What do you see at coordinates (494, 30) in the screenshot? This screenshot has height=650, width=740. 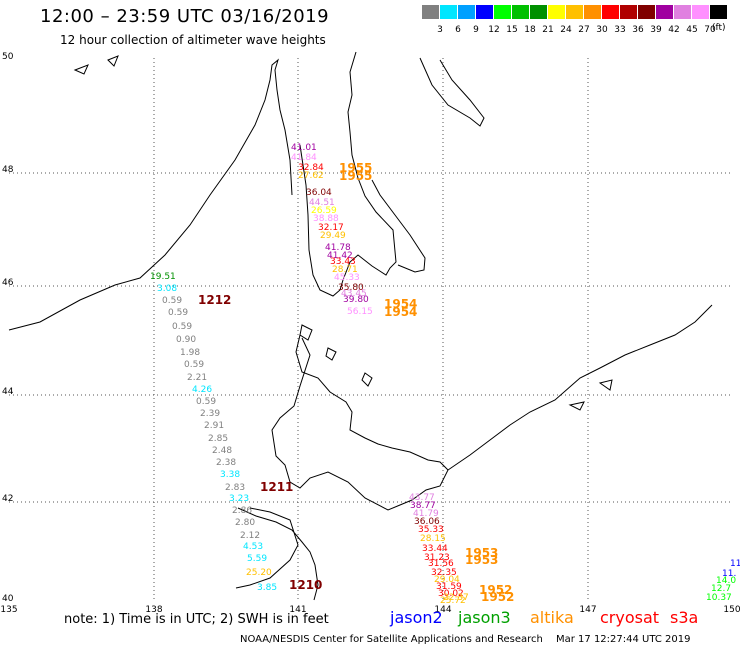 I see `legend-label: 12` at bounding box center [494, 30].